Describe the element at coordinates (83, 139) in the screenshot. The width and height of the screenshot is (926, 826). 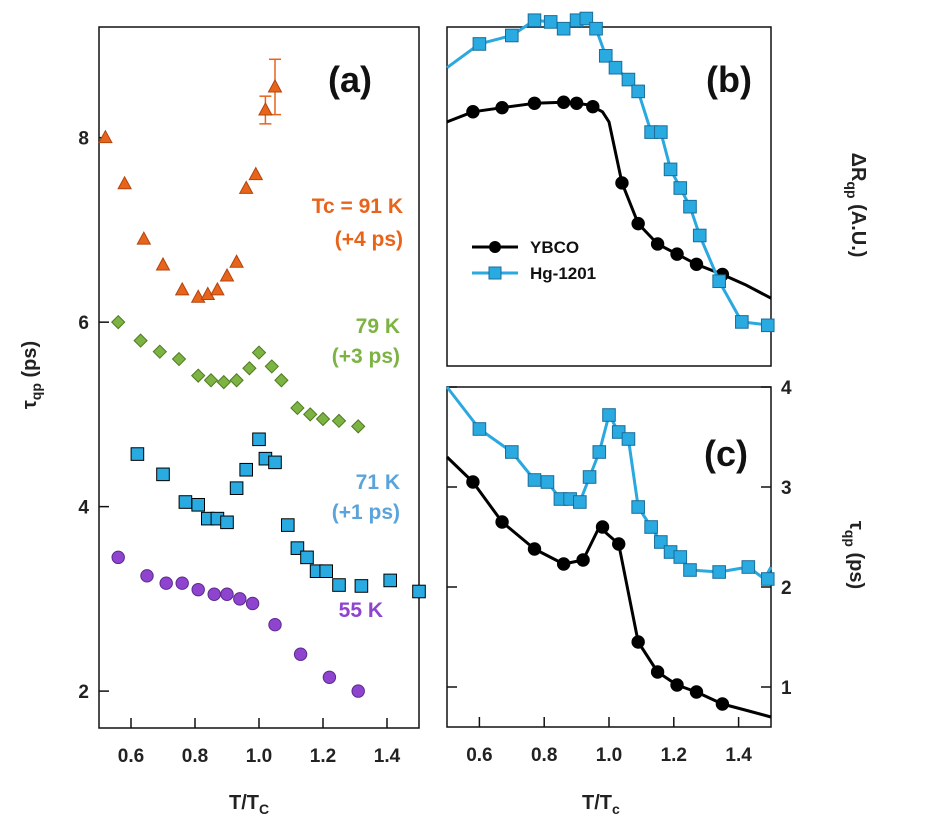
I see `panel-a-ytick-label: 8` at that location.